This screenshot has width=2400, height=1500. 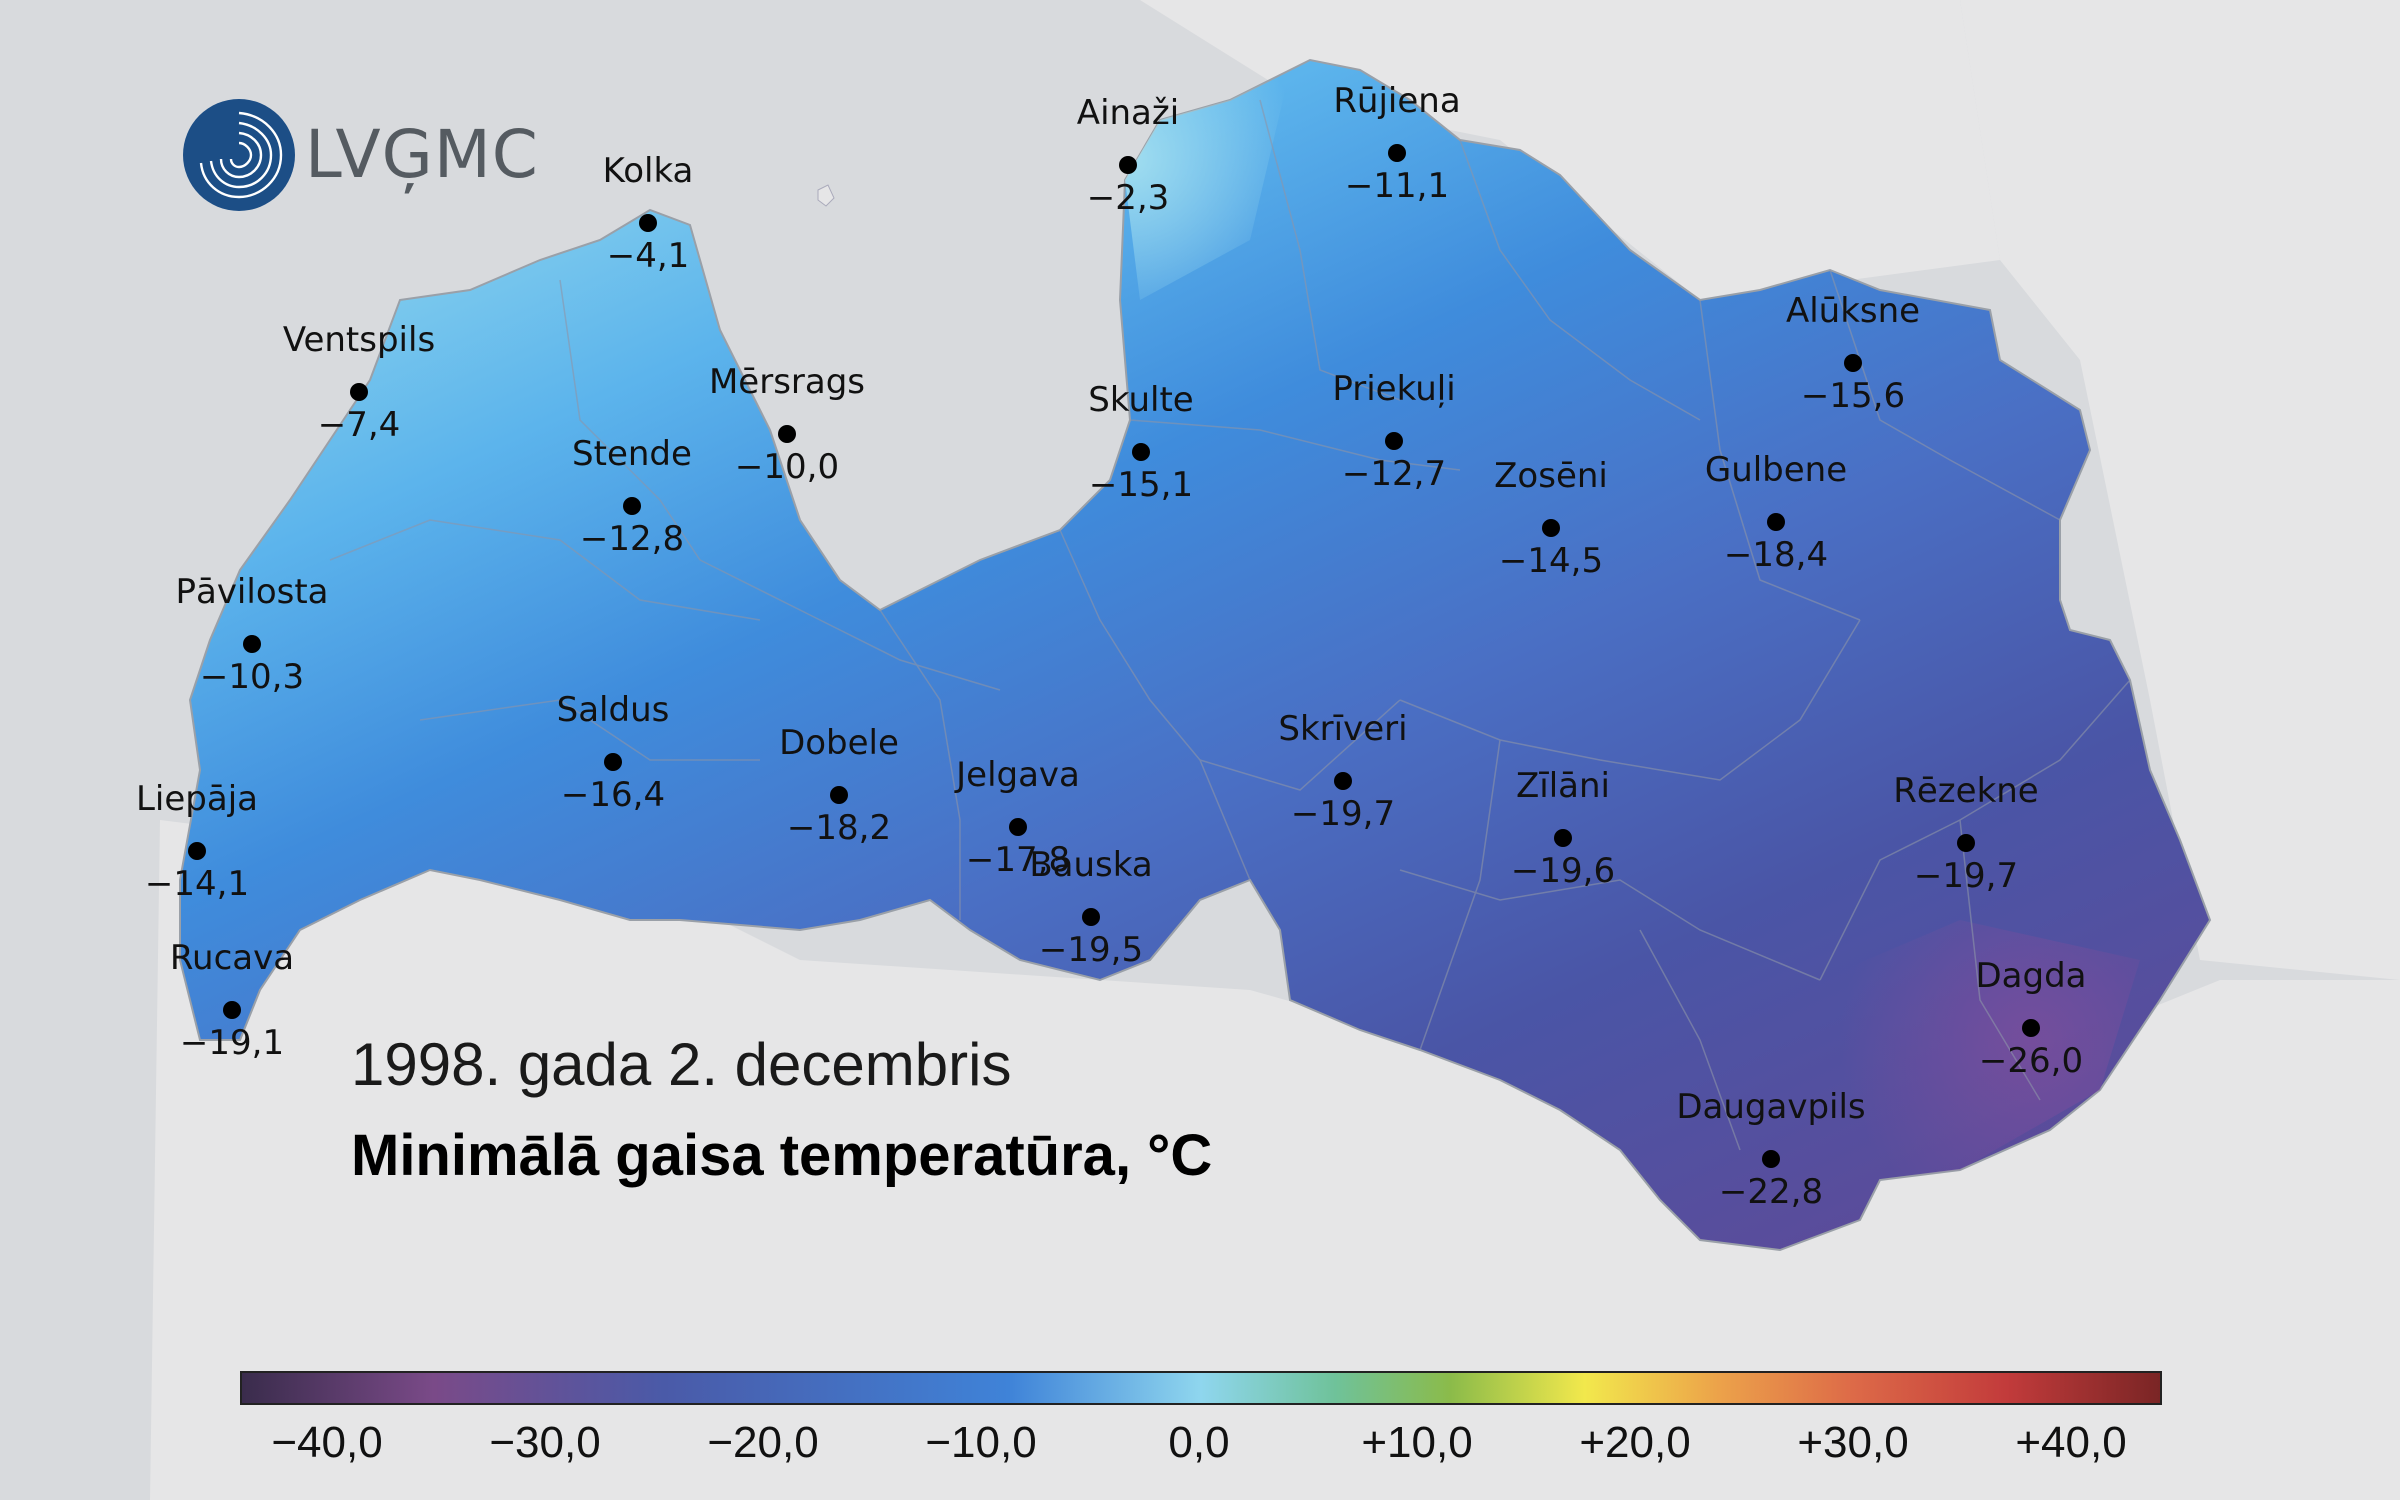 I want to click on station-temperature: −14,1, so click(x=197, y=884).